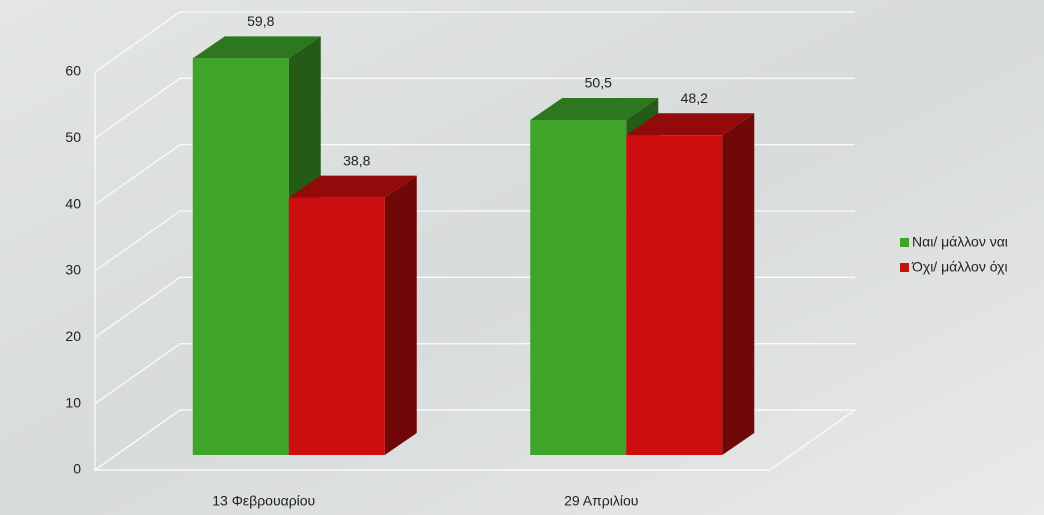 This screenshot has width=1044, height=515. I want to click on legend-label: Όχι/ μάλλον όχι, so click(959, 267).